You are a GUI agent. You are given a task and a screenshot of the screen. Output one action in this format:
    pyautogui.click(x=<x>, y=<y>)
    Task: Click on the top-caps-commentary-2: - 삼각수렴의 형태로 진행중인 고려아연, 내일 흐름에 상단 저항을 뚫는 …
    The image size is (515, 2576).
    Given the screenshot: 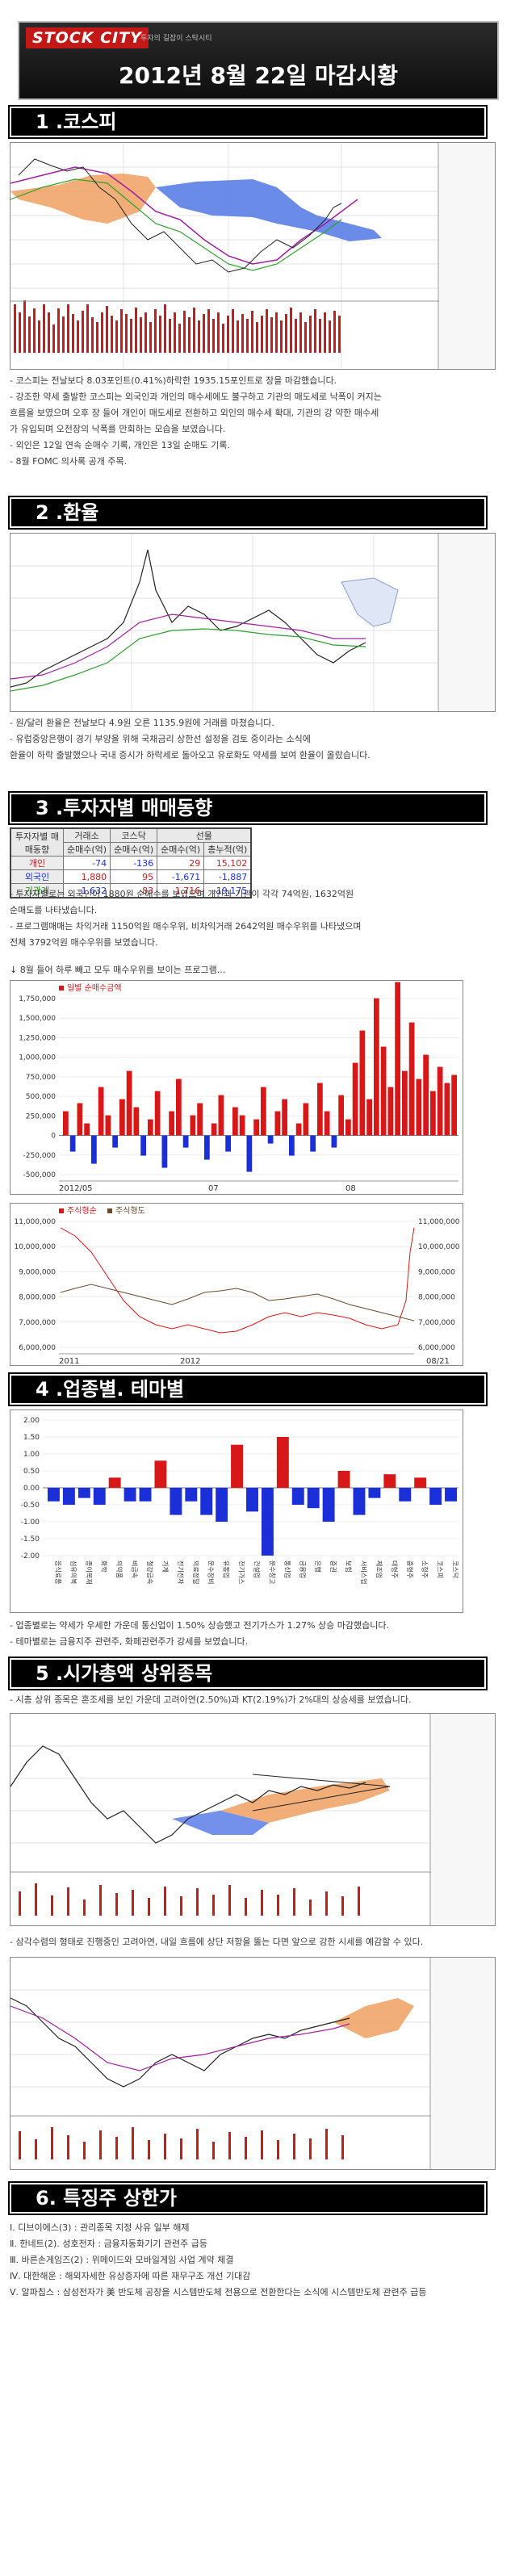 What is the action you would take?
    pyautogui.click(x=217, y=1942)
    